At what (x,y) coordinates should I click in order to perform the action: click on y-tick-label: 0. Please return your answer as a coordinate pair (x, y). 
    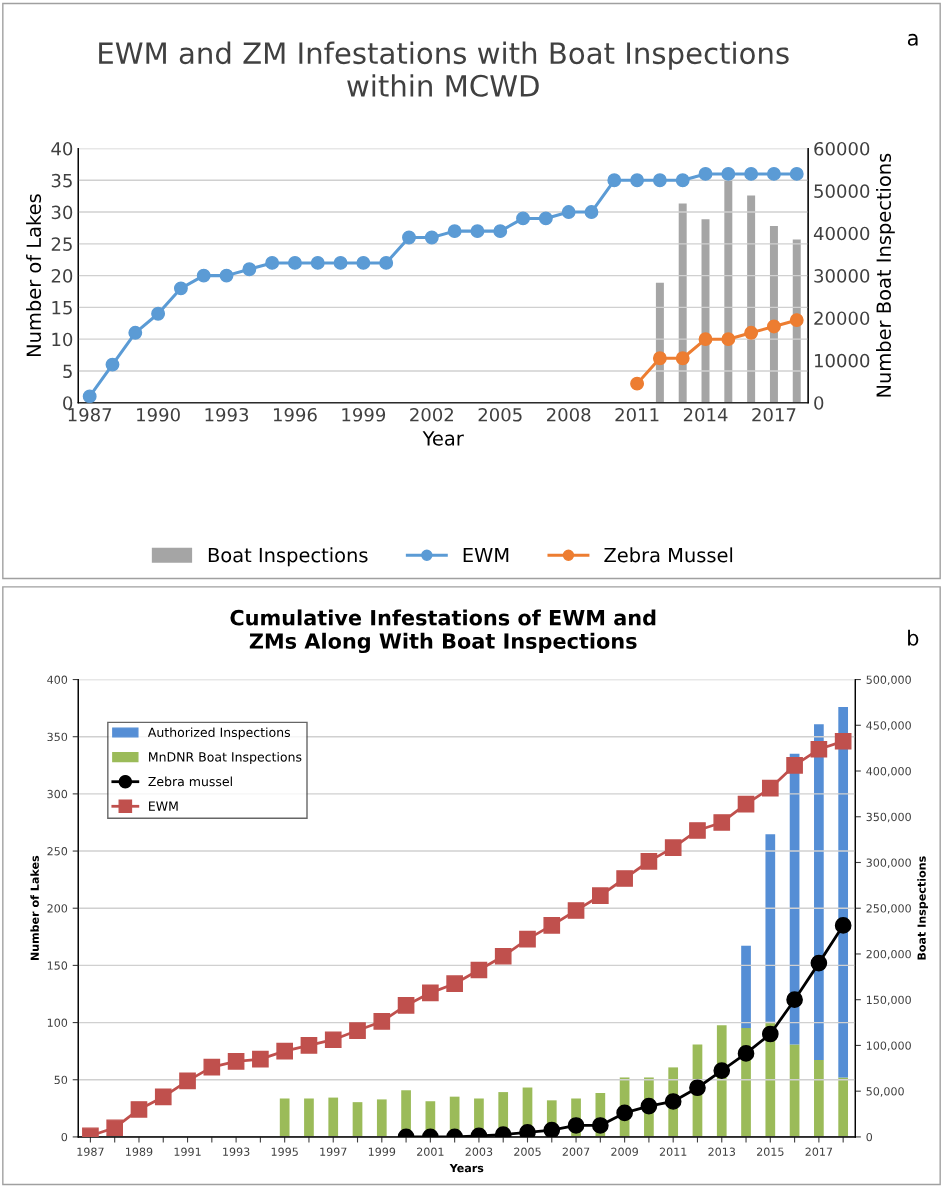
    Looking at the image, I should click on (64, 1137).